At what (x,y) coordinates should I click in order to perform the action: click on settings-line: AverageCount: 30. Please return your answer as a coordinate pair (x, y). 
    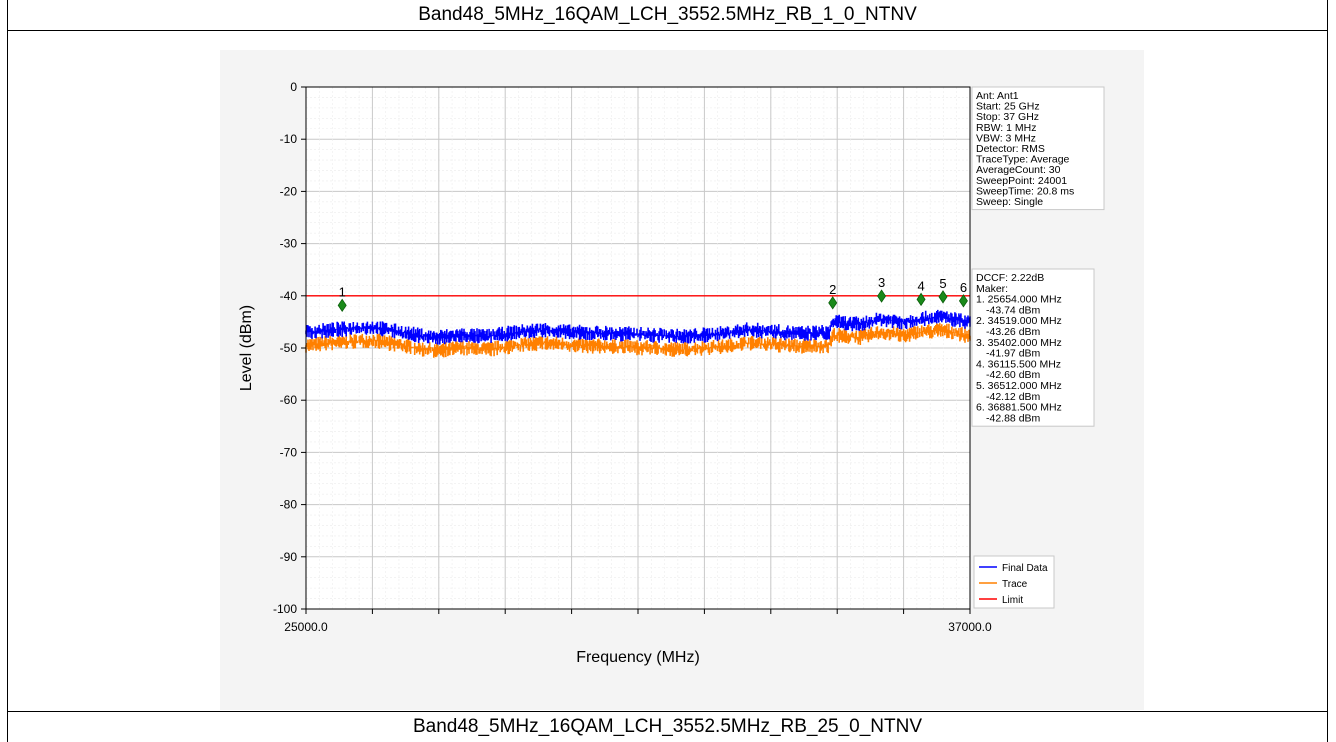
    Looking at the image, I should click on (1018, 170).